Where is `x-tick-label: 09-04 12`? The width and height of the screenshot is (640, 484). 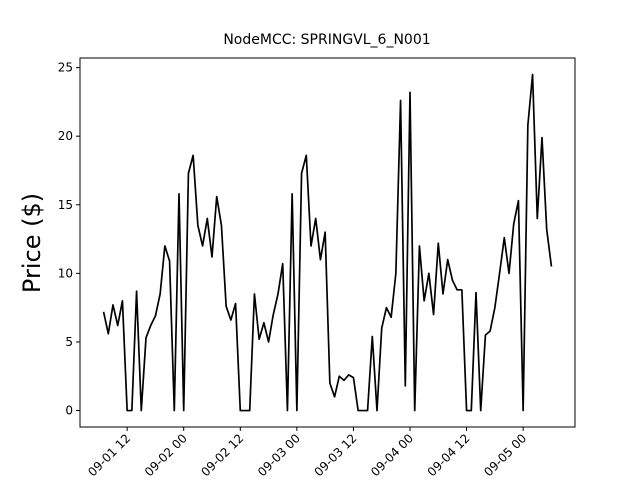
x-tick-label: 09-04 12 is located at coordinates (449, 455).